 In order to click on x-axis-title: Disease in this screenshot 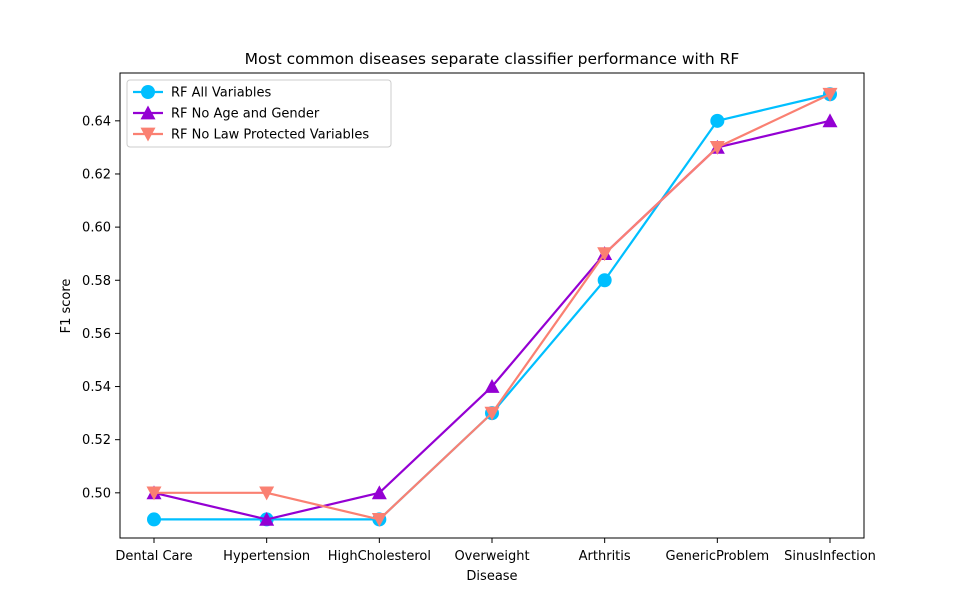, I will do `click(491, 576)`.